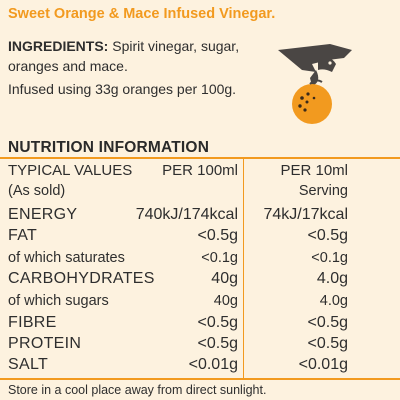 The image size is (400, 400). I want to click on table-row-energy: ENERGY 740kJ/174kcal 74kJ/17kcal, so click(200, 215).